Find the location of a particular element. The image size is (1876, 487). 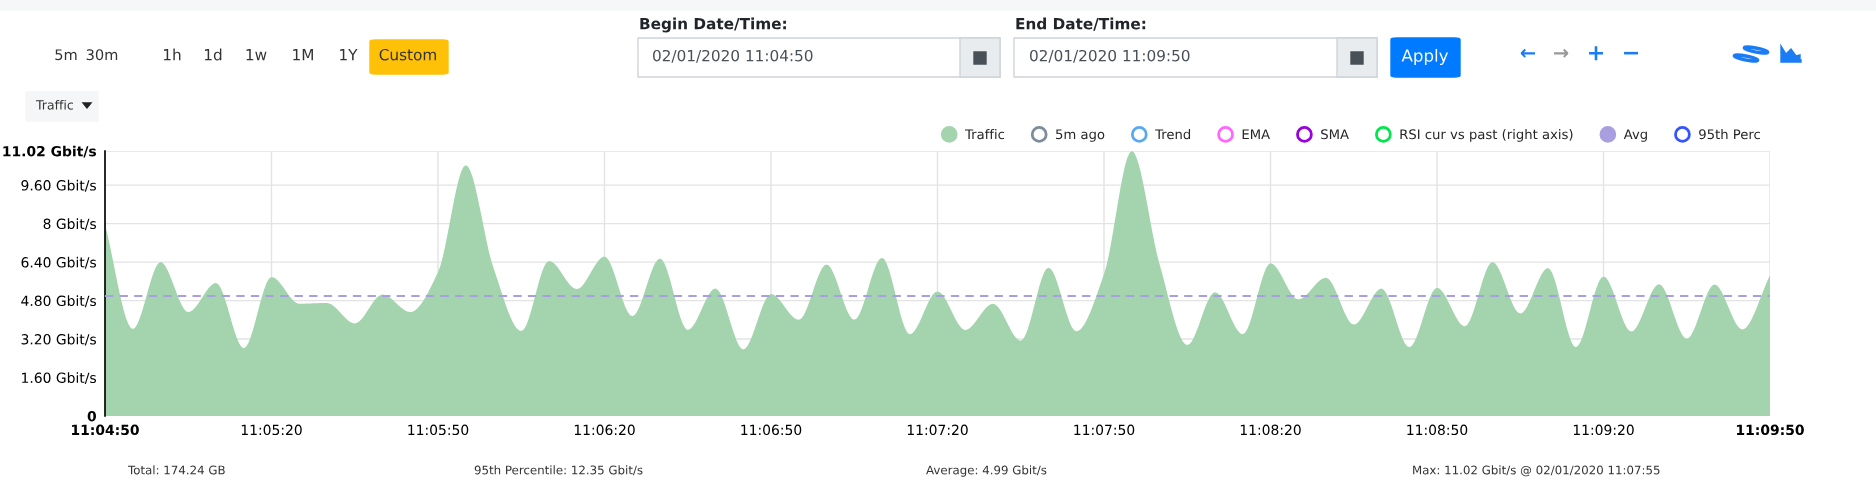

text: Total: 174.24 GB is located at coordinates (176, 470).